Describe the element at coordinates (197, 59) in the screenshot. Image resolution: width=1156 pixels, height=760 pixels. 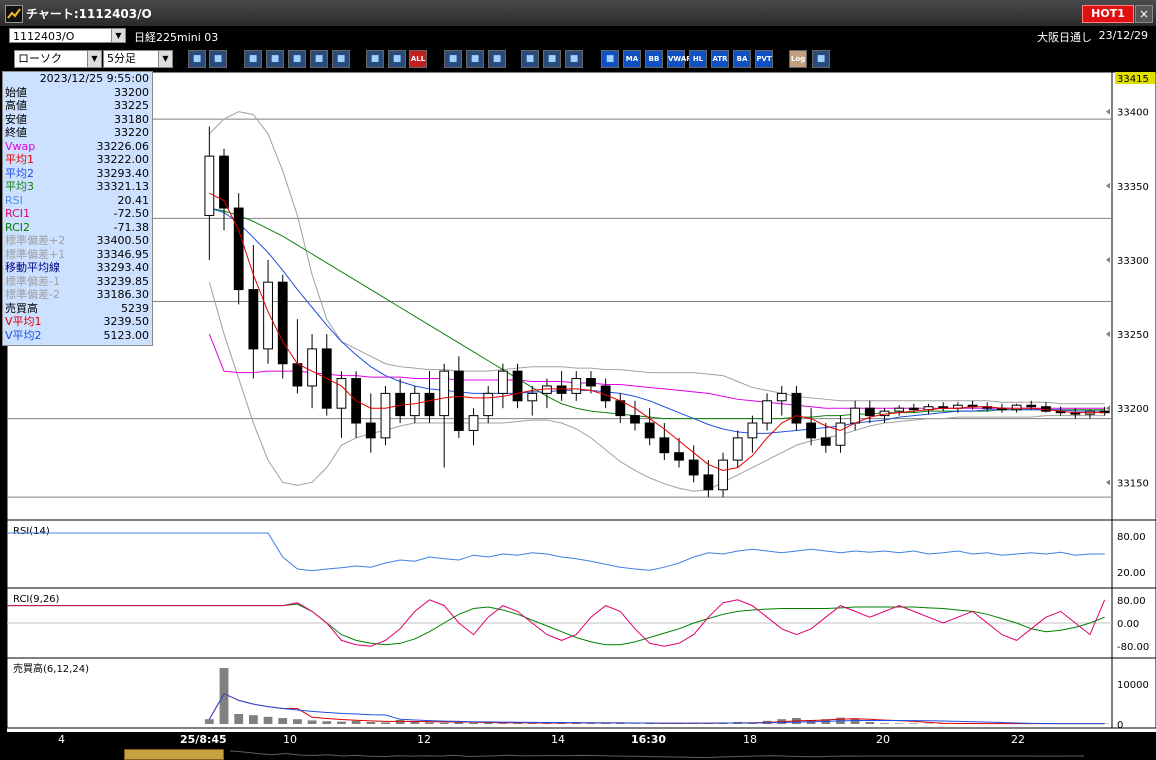
I see `zoom-button: ■` at that location.